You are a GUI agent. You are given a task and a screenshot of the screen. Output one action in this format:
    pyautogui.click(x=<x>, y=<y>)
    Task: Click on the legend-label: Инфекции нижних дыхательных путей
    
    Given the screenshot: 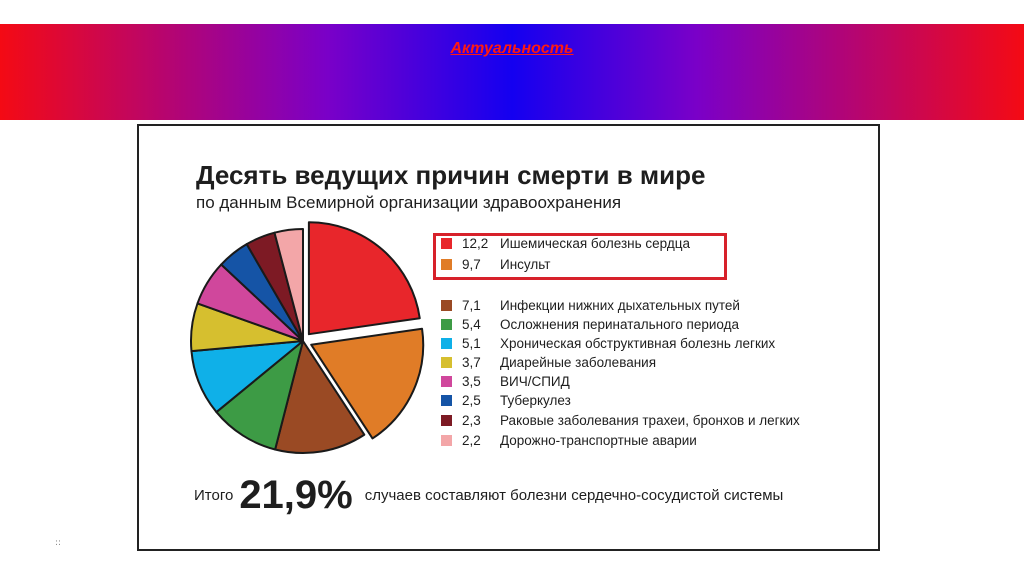 What is the action you would take?
    pyautogui.click(x=620, y=305)
    